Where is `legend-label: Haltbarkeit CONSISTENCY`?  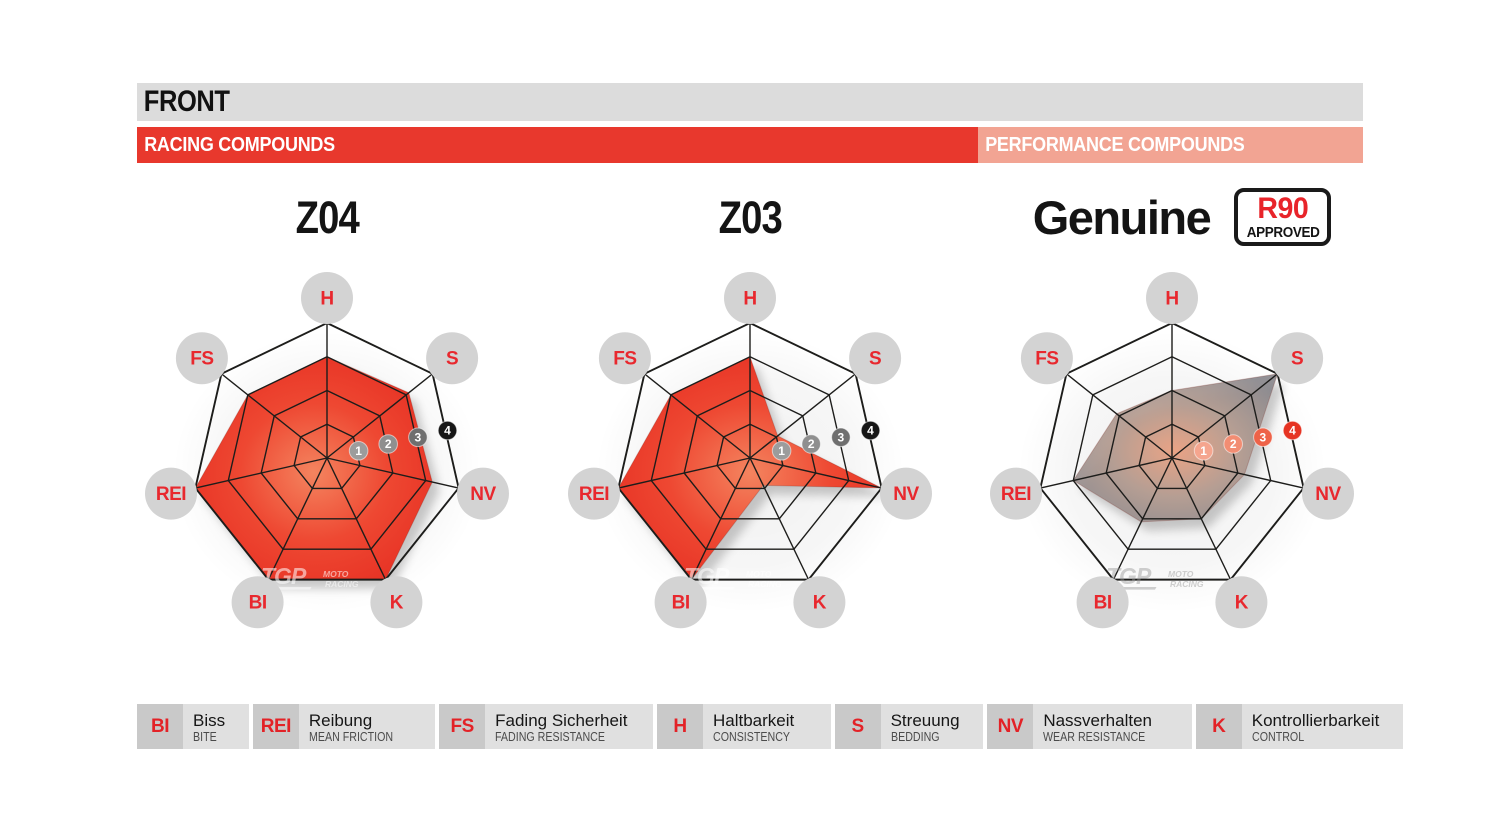
legend-label: Haltbarkeit CONSISTENCY is located at coordinates (766, 726).